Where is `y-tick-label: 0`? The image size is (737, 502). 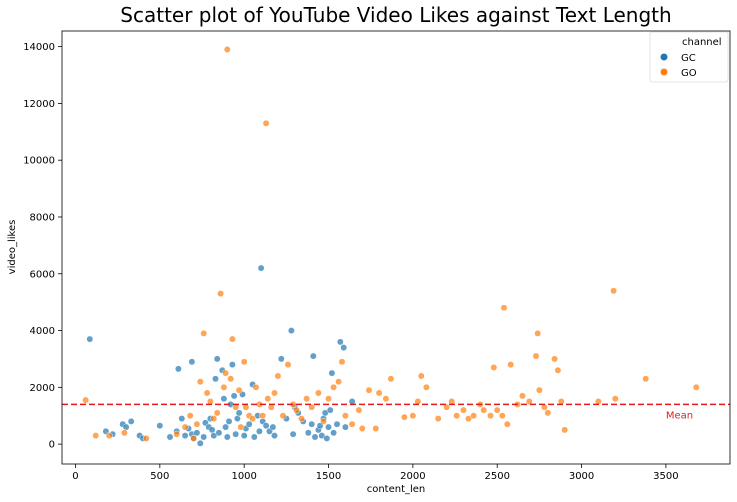 y-tick-label: 0 is located at coordinates (52, 445).